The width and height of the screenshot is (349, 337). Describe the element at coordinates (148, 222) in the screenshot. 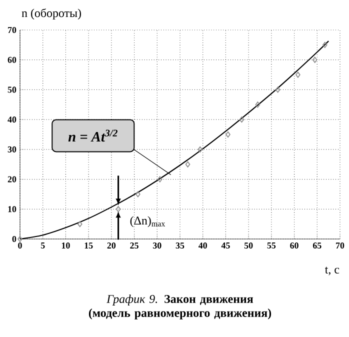

I see `annotation: (Δn)$_{max}$` at that location.